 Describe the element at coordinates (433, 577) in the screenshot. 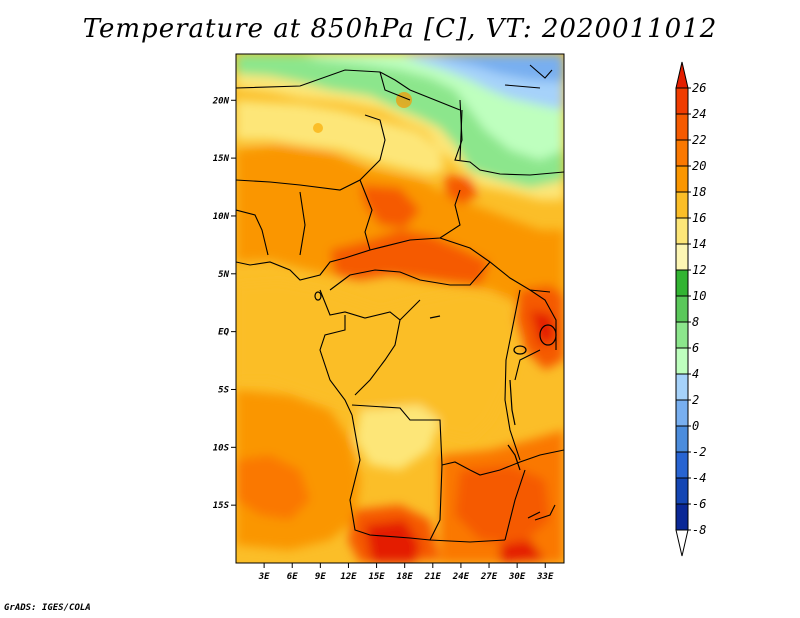

I see `lon-label: 21E` at that location.